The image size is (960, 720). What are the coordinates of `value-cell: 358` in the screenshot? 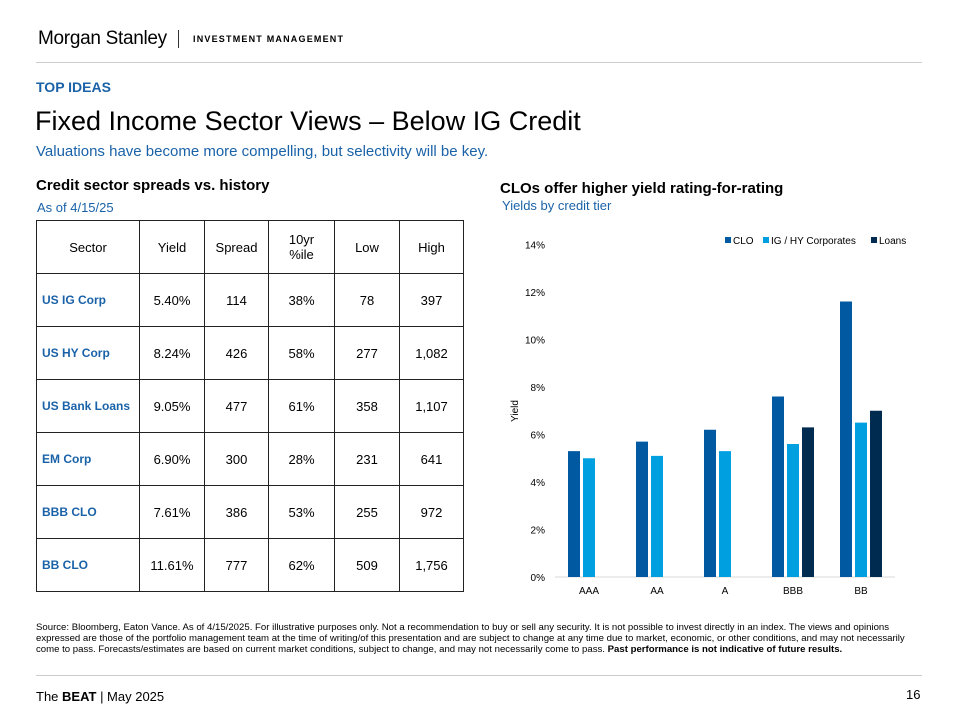 It's located at (367, 406).